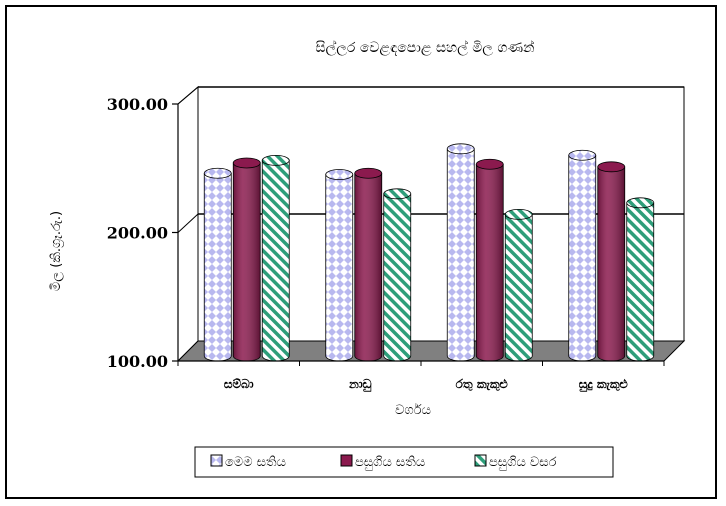  Describe the element at coordinates (424, 48) in the screenshot. I see `chart-title: සිල්ලර වෙළඳපොළ සහල් මිල ගණන්` at that location.